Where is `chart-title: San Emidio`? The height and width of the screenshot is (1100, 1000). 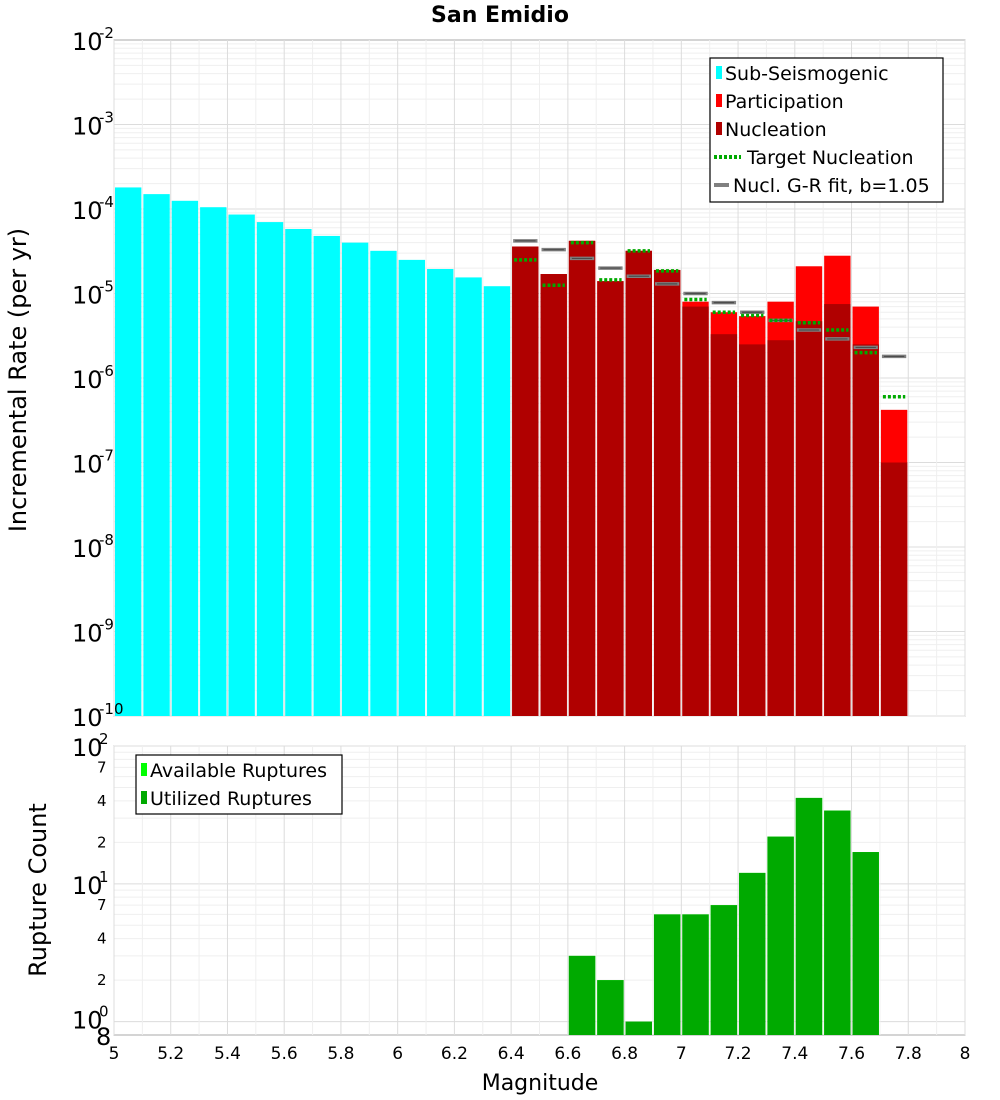 chart-title: San Emidio is located at coordinates (500, 15).